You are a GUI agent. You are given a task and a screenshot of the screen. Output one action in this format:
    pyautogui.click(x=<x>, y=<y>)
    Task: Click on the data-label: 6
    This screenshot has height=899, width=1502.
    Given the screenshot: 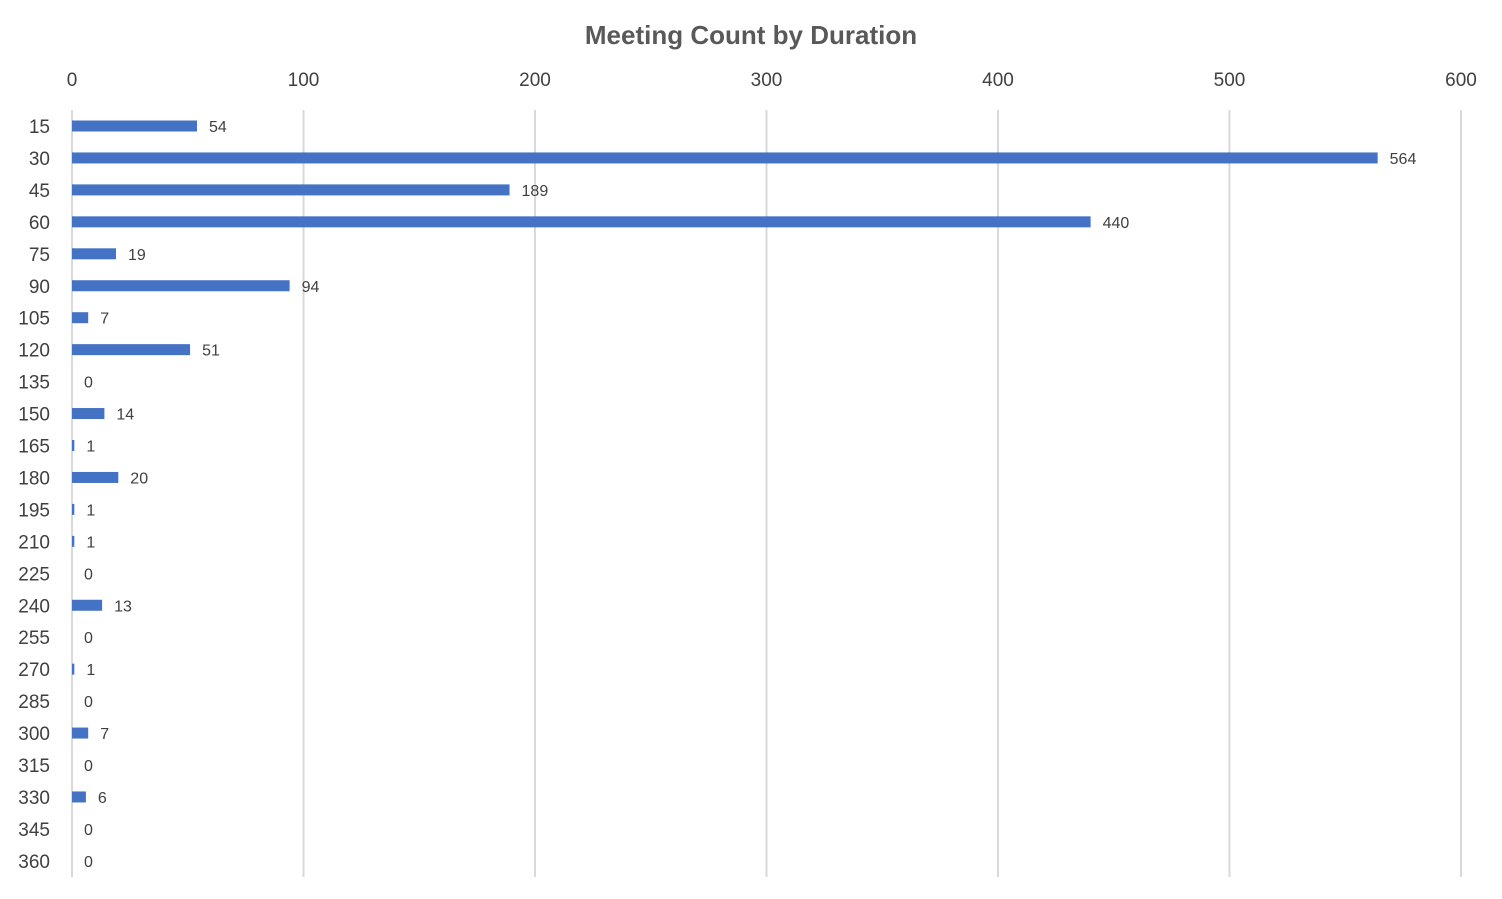 What is the action you would take?
    pyautogui.click(x=102, y=798)
    